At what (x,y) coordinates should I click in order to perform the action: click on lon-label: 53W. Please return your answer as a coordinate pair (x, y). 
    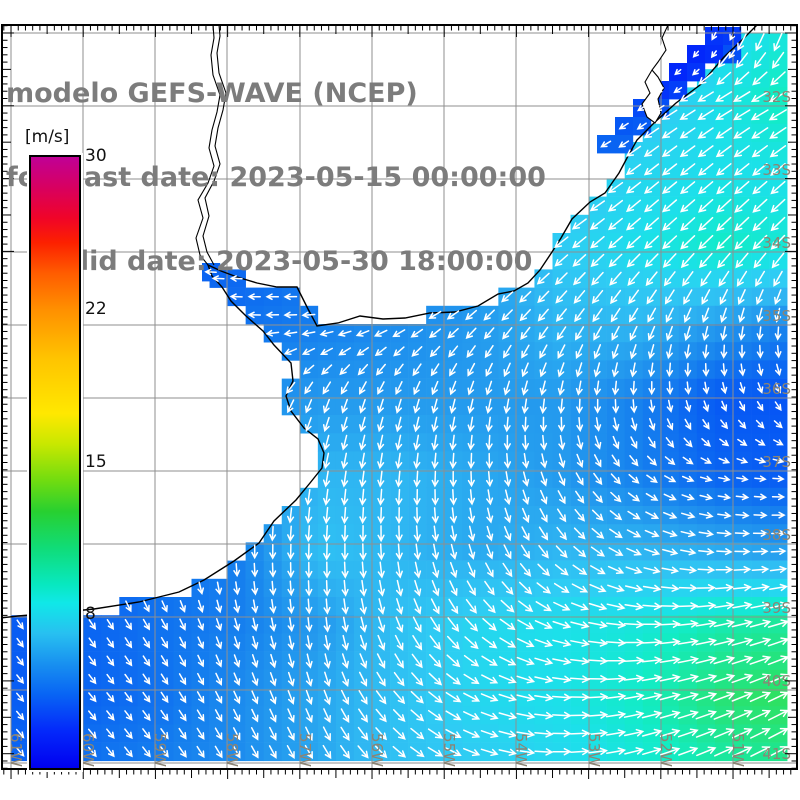
    Looking at the image, I should click on (594, 750).